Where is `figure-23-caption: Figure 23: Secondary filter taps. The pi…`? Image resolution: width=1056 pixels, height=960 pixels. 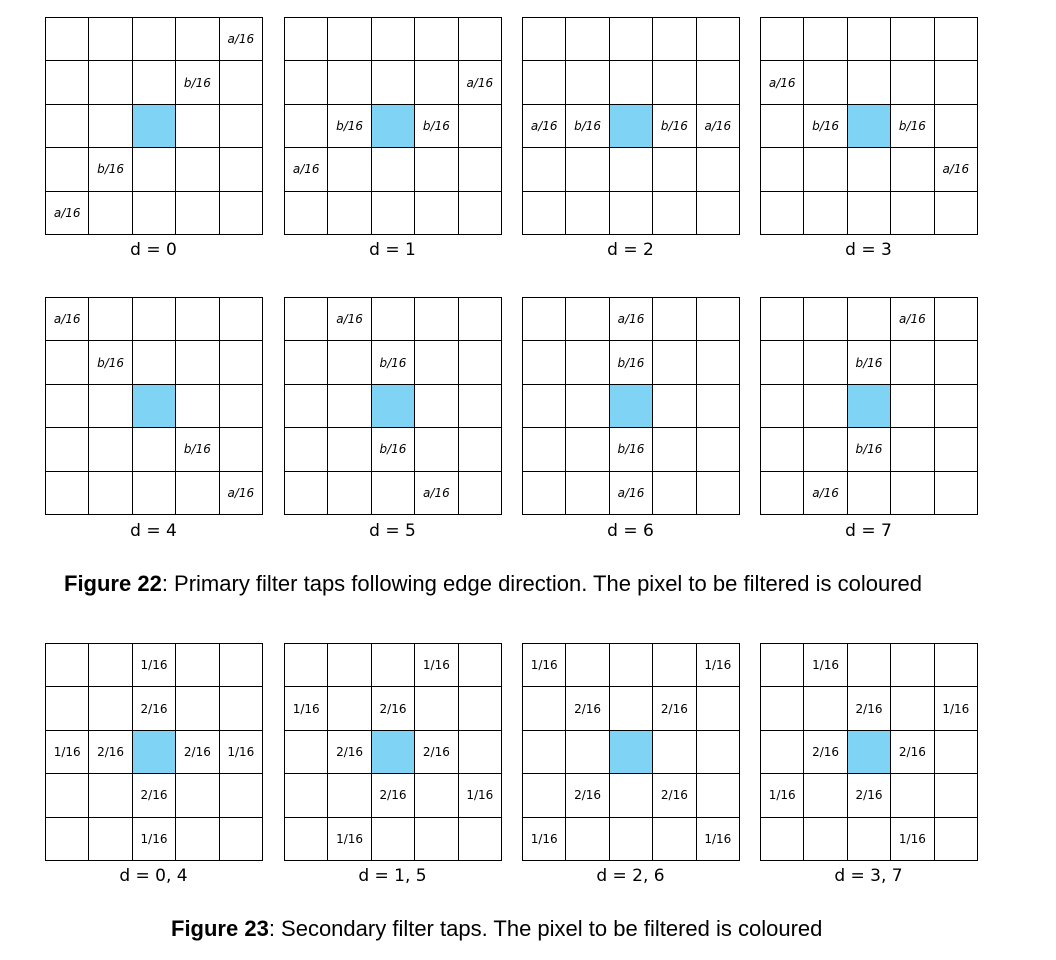
figure-23-caption: Figure 23: Secondary filter taps. The pi… is located at coordinates (496, 929).